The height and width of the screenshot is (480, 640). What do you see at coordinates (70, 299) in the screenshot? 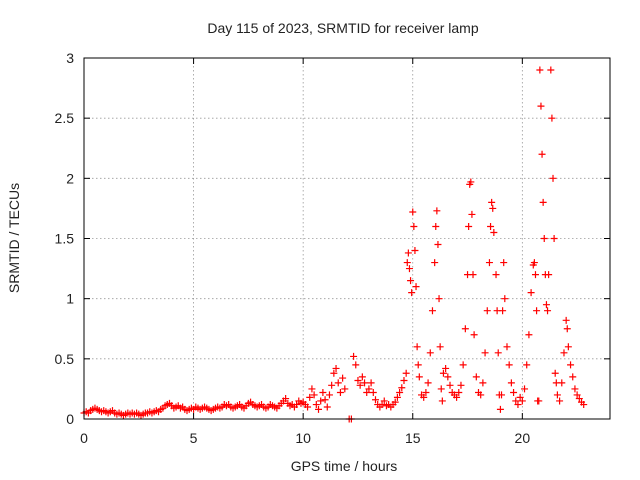
I see `y-tick-label: 1` at bounding box center [70, 299].